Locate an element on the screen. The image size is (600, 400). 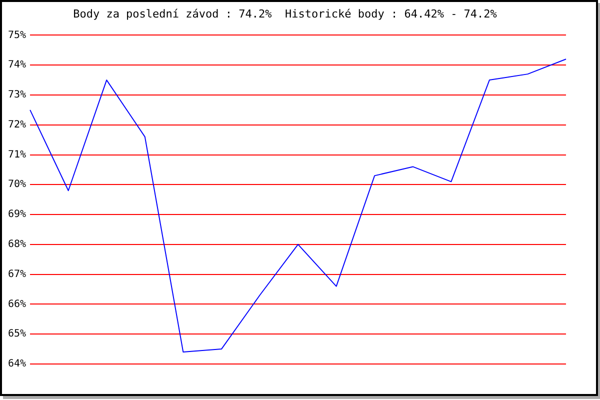
y-tick-label: 72% is located at coordinates (17, 124).